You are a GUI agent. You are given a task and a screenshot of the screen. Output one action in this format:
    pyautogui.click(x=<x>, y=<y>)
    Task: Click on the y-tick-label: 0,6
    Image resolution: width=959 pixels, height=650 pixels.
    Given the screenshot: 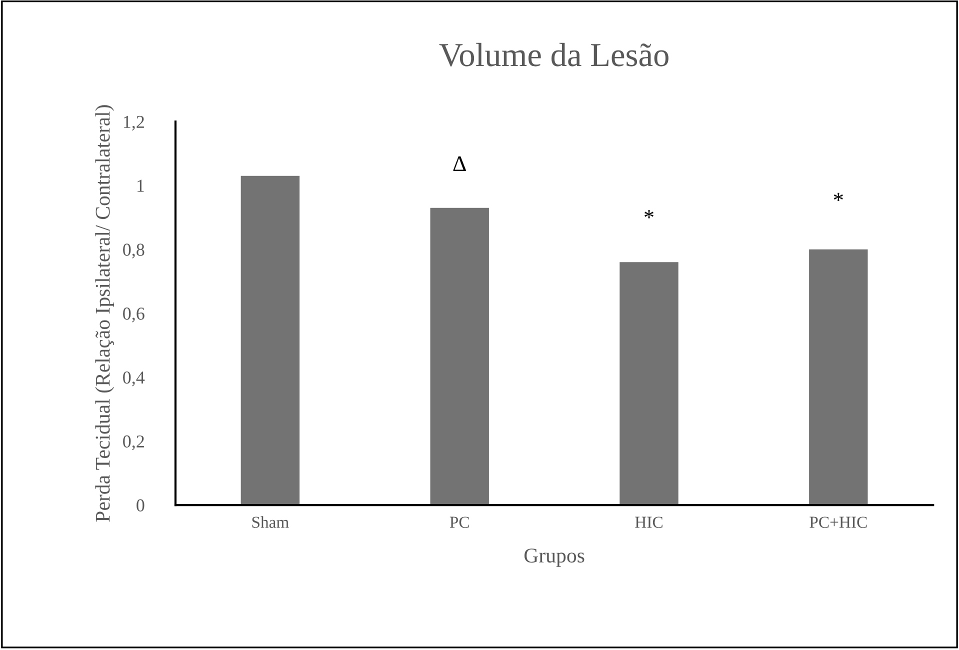 What is the action you would take?
    pyautogui.click(x=133, y=315)
    